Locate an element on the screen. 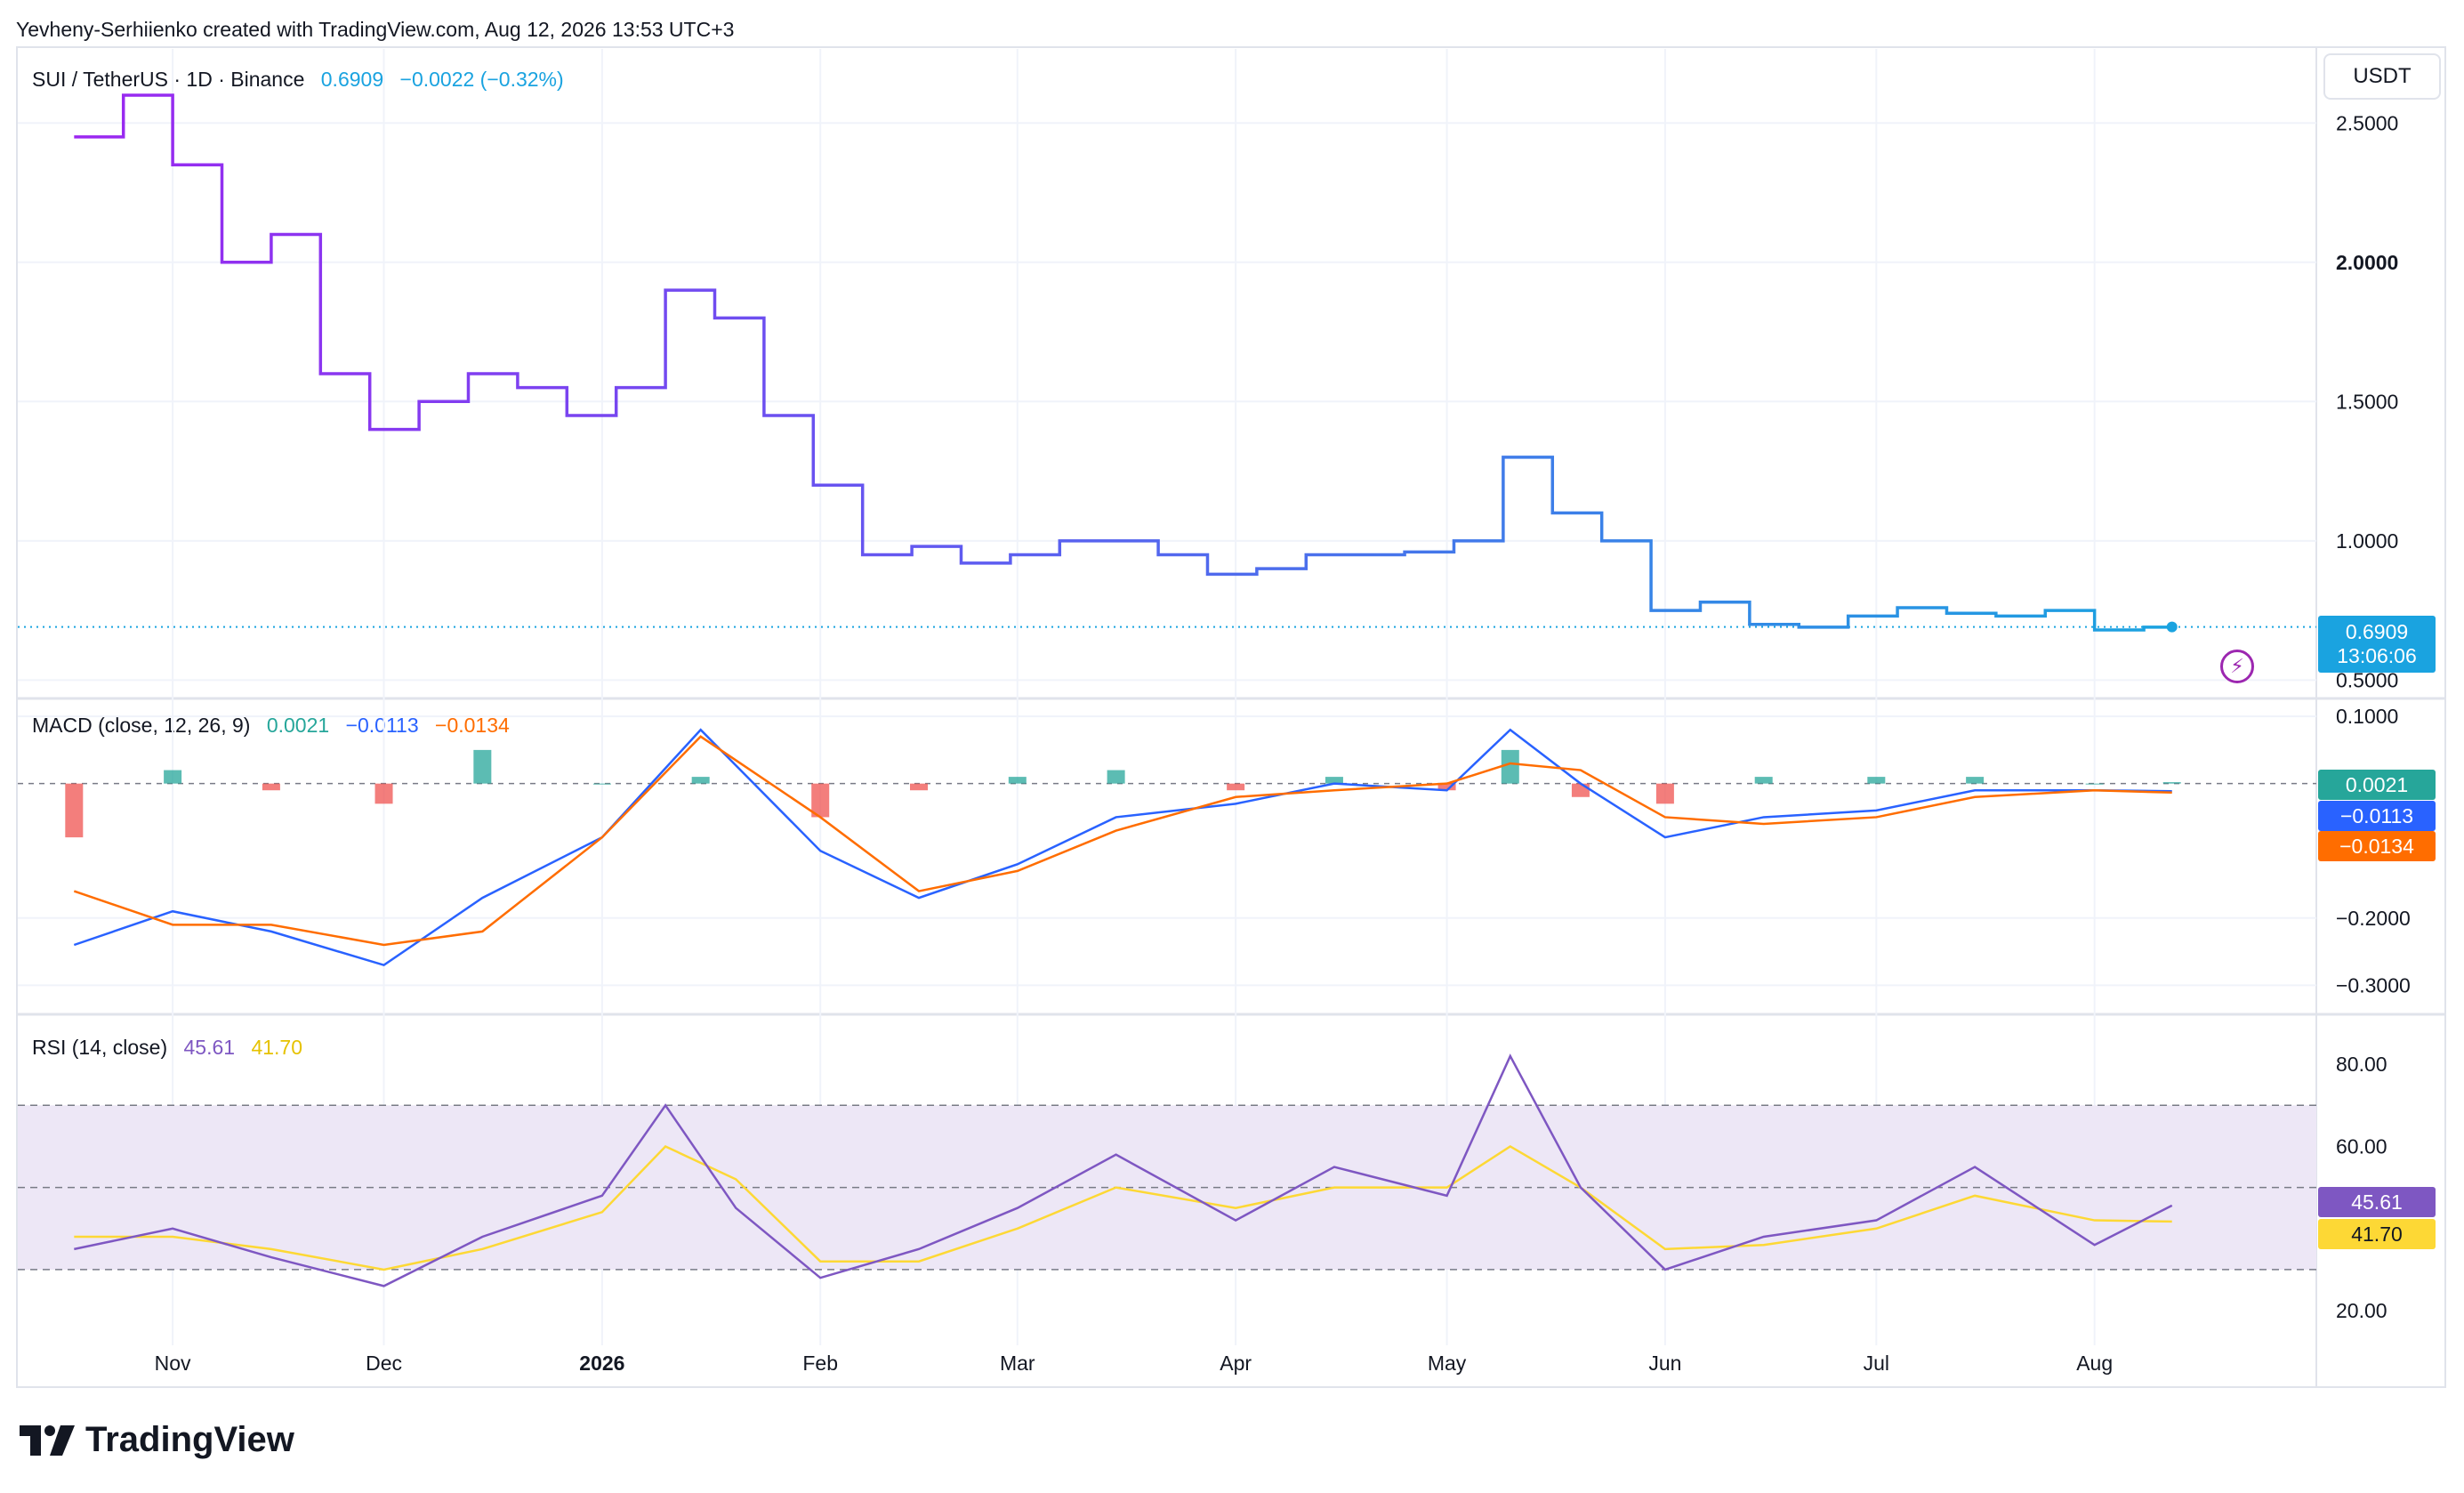 This screenshot has height=1493, width=2464. price-tag: 0.6909 13:06:06 is located at coordinates (2377, 644).